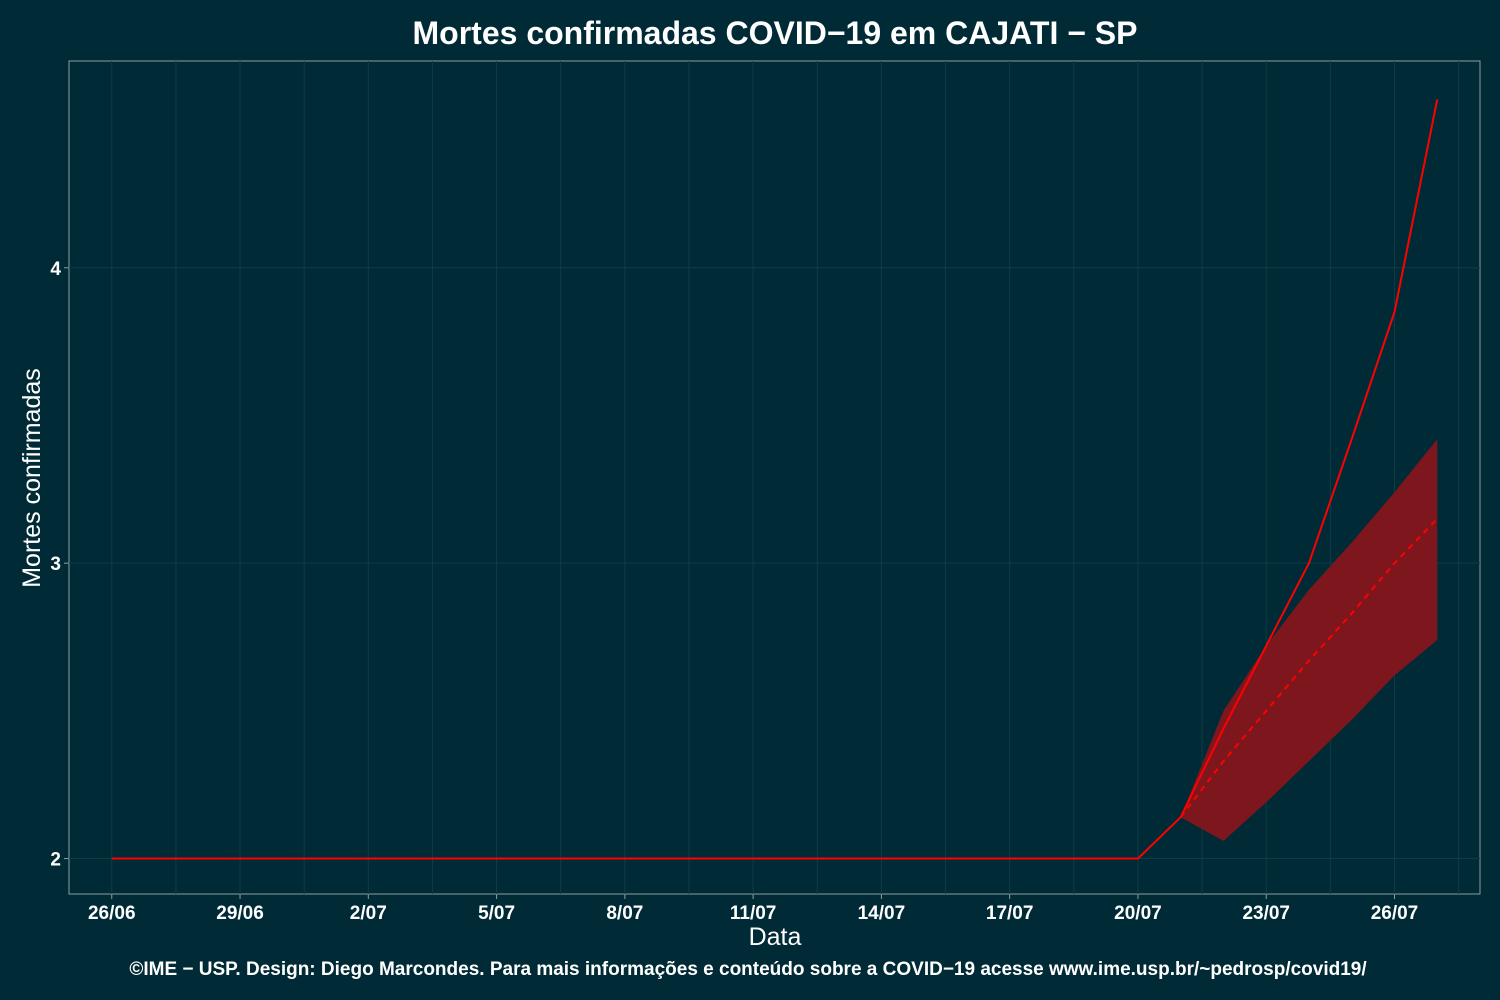  I want to click on x-tick-label: 26/07, so click(1395, 913).